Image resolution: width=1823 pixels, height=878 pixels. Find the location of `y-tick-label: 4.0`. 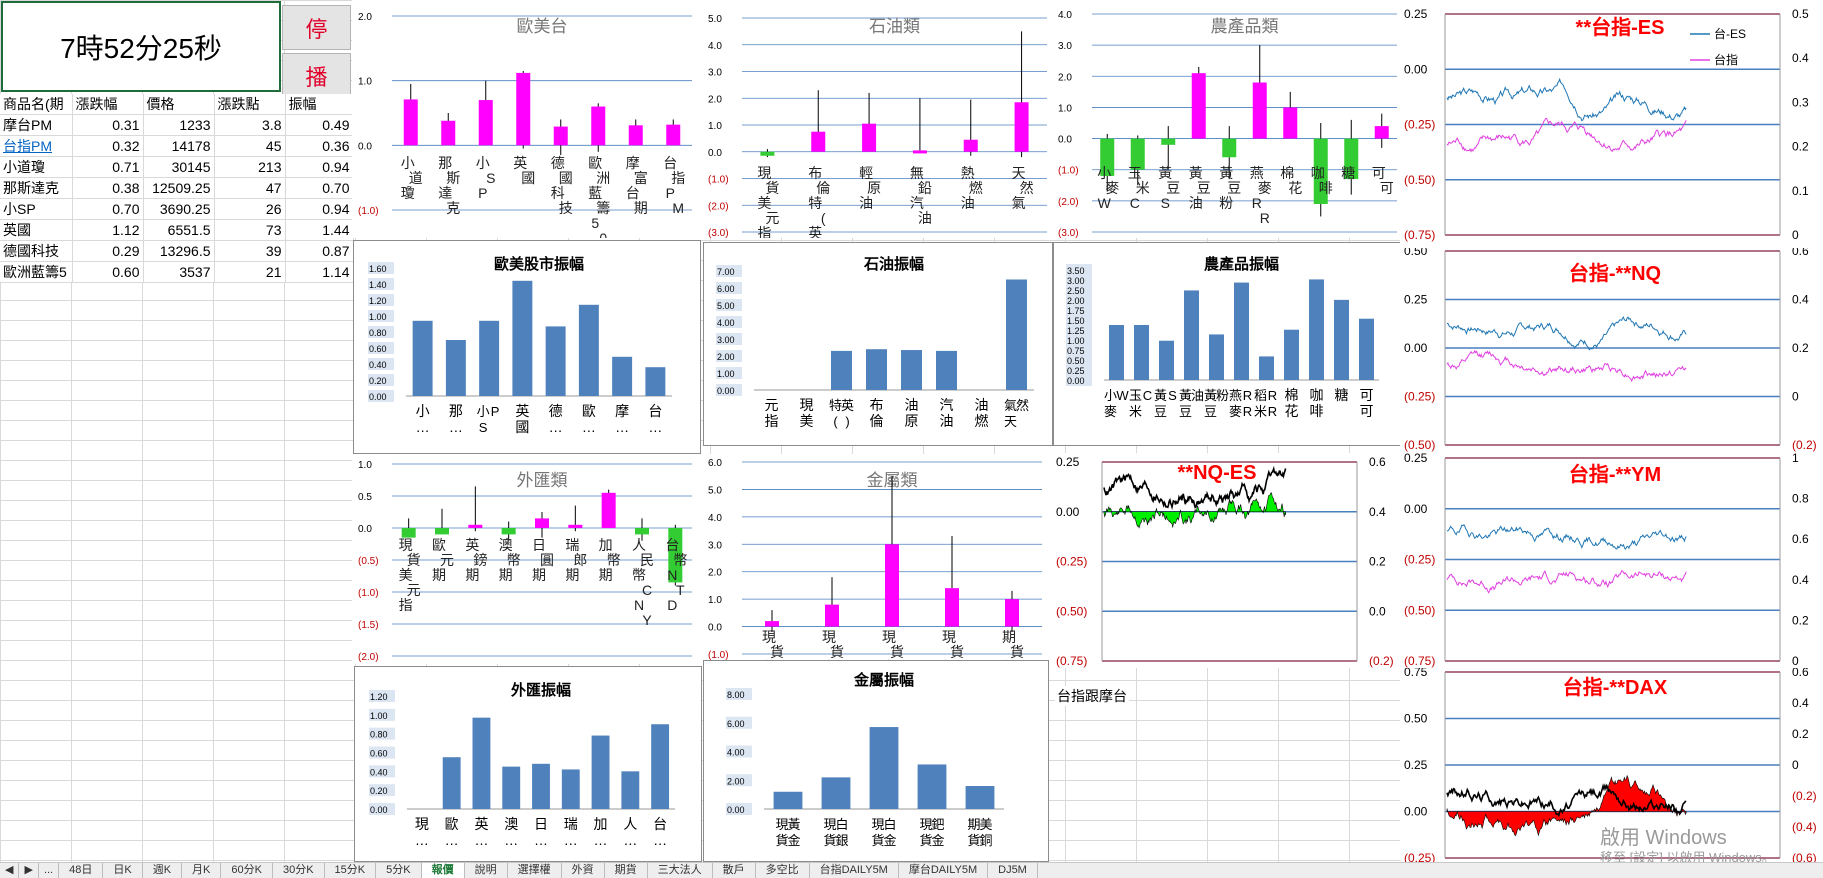

y-tick-label: 4.0 is located at coordinates (715, 518).